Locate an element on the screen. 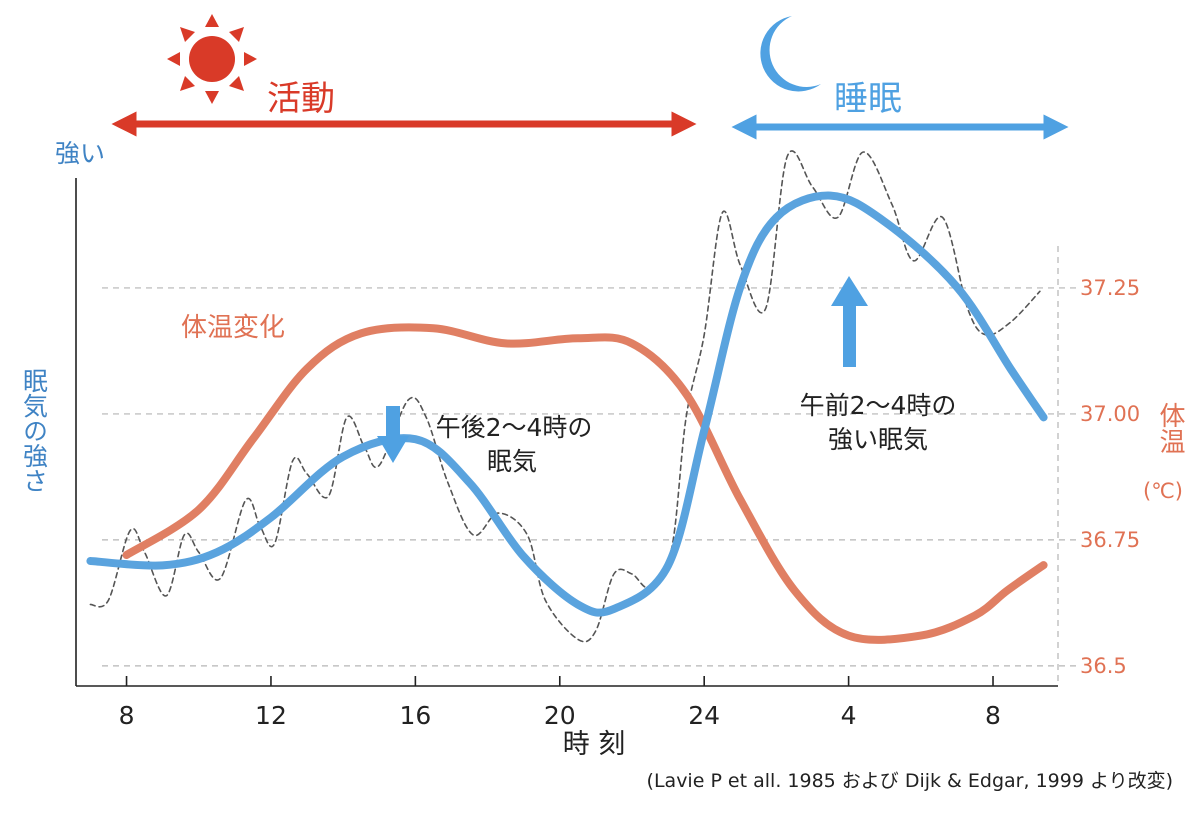 The width and height of the screenshot is (1200, 818). afternoon-dip-annotation: 午後2〜4時の 眠気 is located at coordinates (484, 441).